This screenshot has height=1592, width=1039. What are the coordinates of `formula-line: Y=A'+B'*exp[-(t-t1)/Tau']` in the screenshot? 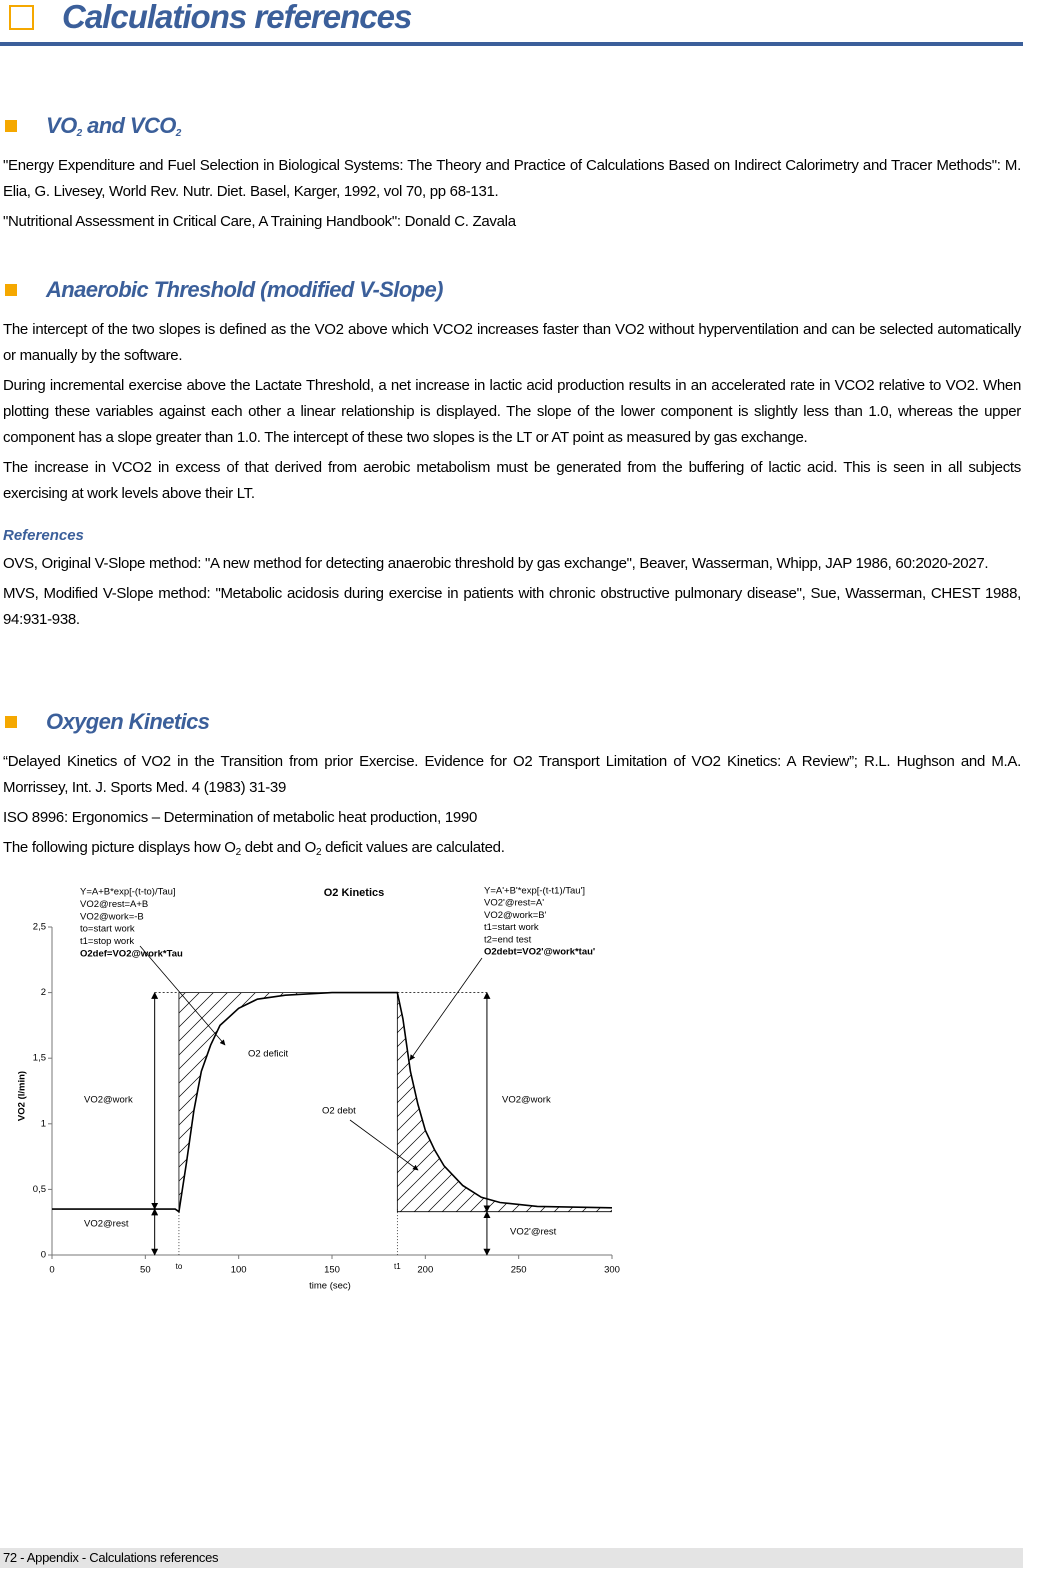 It's located at (534, 891).